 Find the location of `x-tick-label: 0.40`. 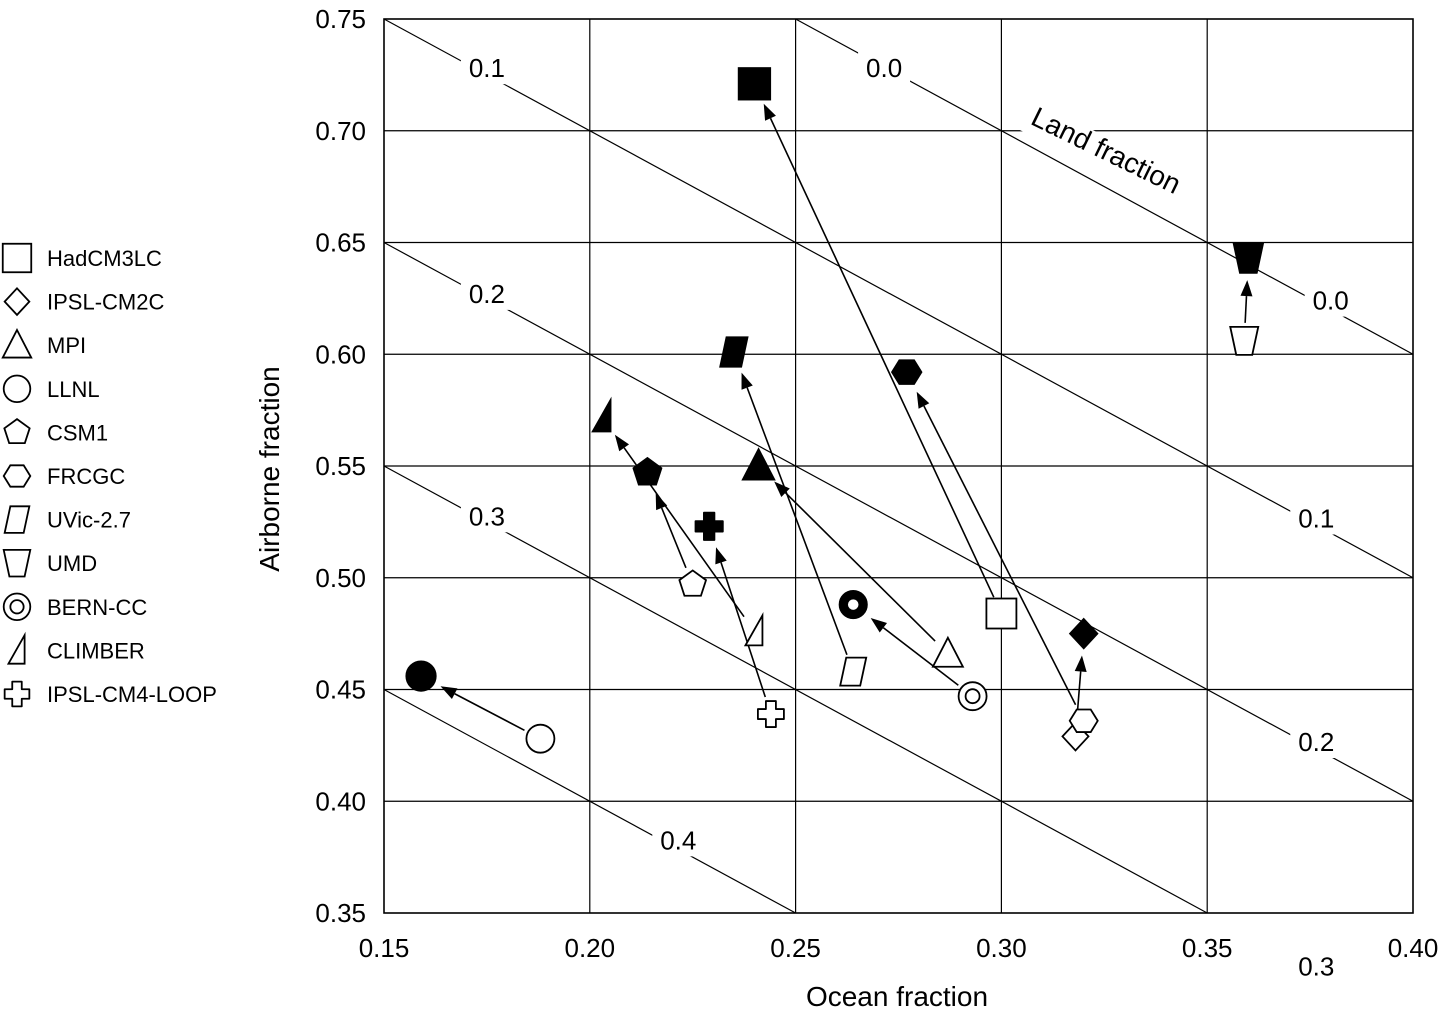

x-tick-label: 0.40 is located at coordinates (1413, 948).